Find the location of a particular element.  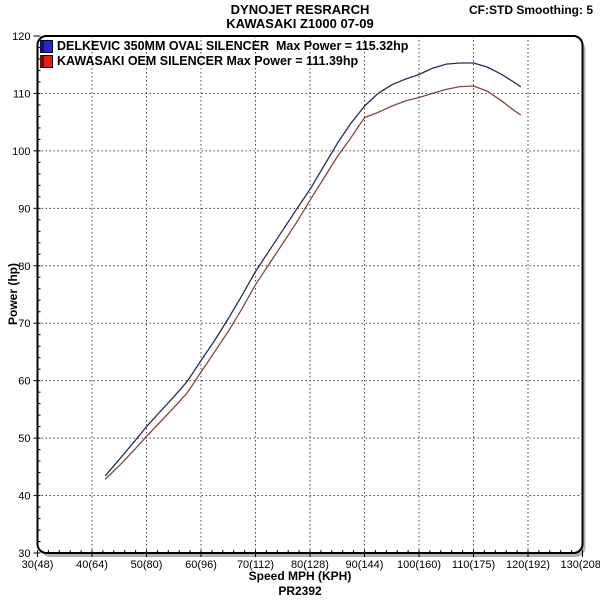

x-tick-label: 40(64) is located at coordinates (92, 565).